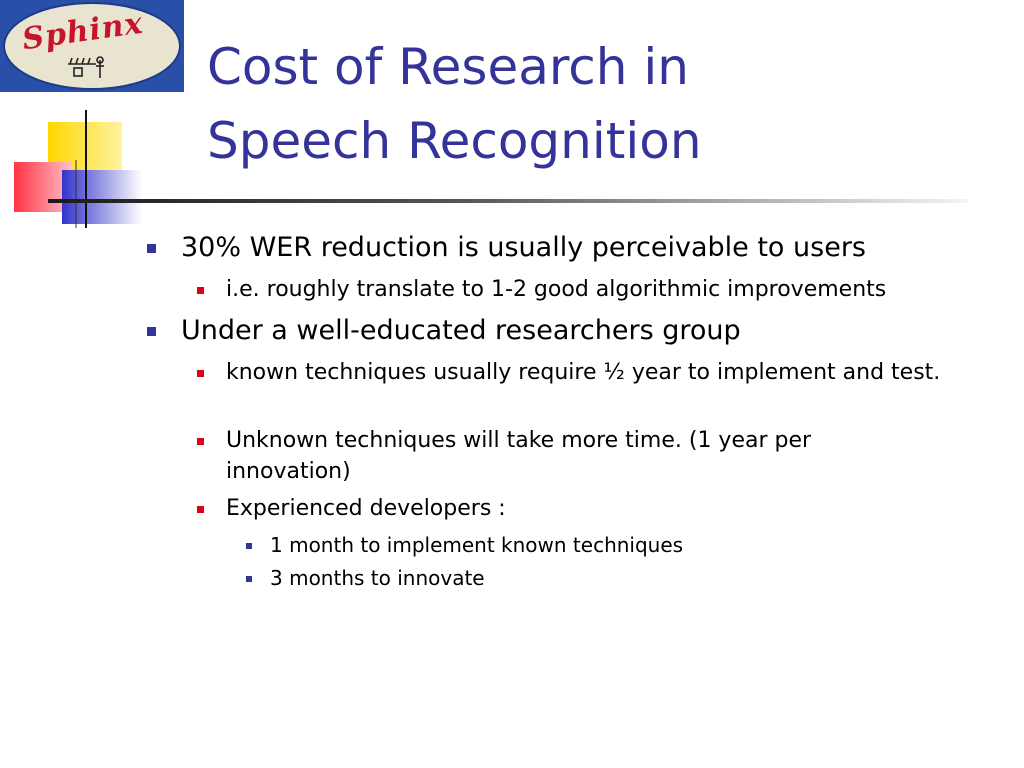 The width and height of the screenshot is (1024, 768). What do you see at coordinates (591, 508) in the screenshot?
I see `bullet-item: Experienced developers :` at bounding box center [591, 508].